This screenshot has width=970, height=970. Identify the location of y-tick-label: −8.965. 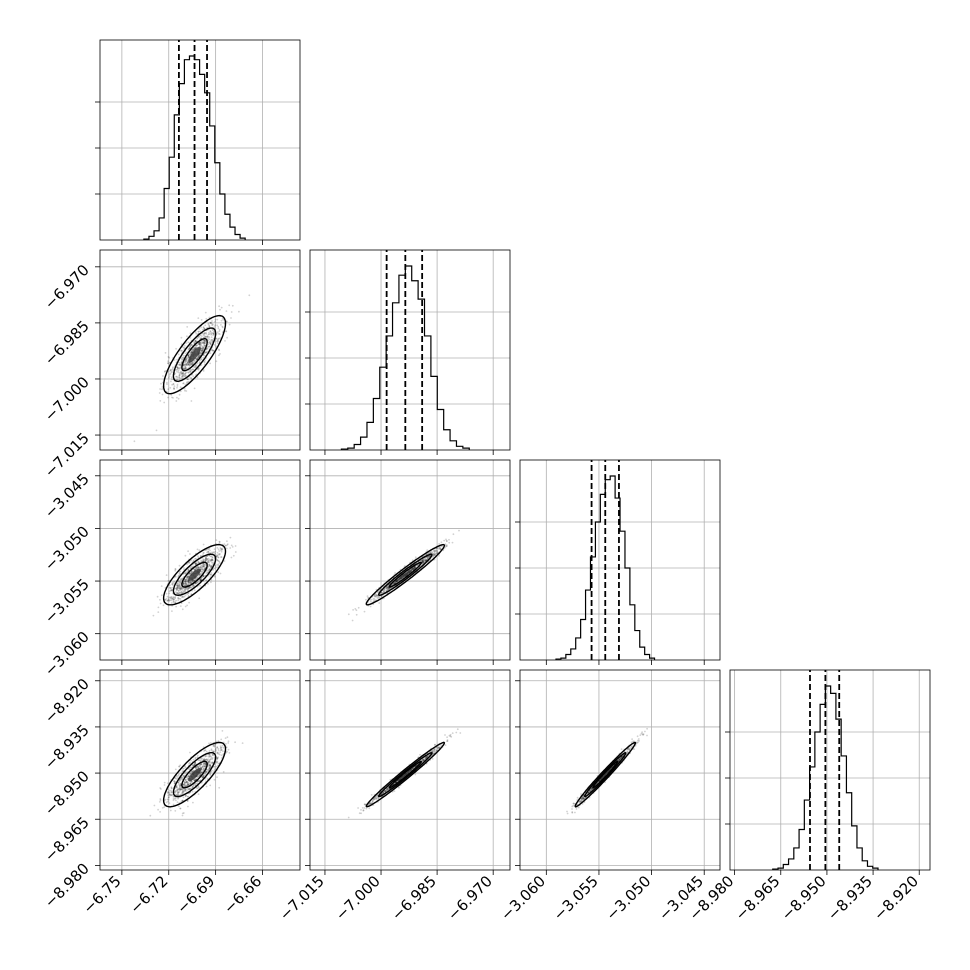
(67, 839).